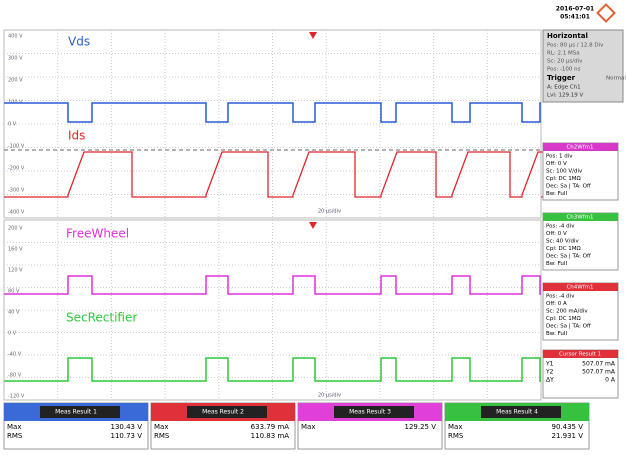 This screenshot has height=455, width=626. Describe the element at coordinates (565, 62) in the screenshot. I see `panel-line: Sc: 20 µs/div` at that location.